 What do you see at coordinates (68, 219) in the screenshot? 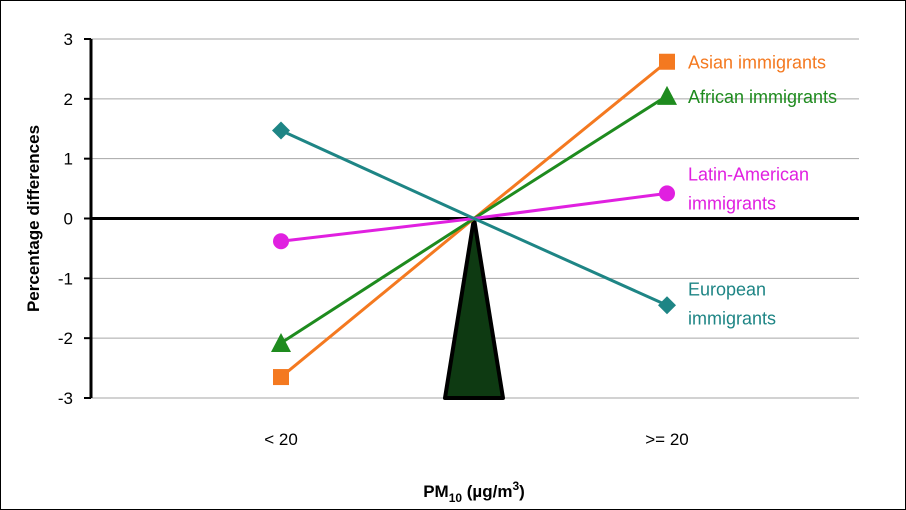
I see `y-tick-label: 0` at bounding box center [68, 219].